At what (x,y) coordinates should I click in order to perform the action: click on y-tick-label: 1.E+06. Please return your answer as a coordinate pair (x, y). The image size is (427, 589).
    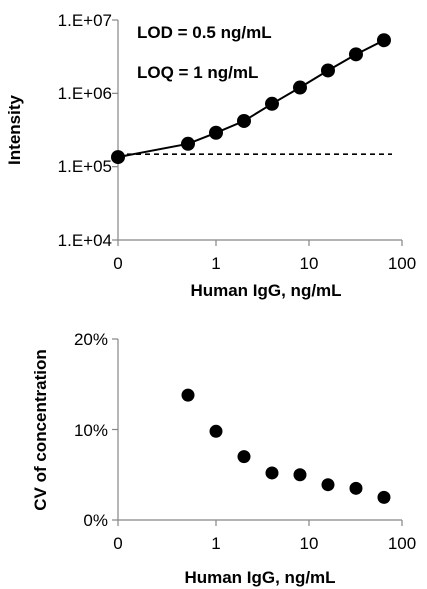
    Looking at the image, I should click on (85, 93).